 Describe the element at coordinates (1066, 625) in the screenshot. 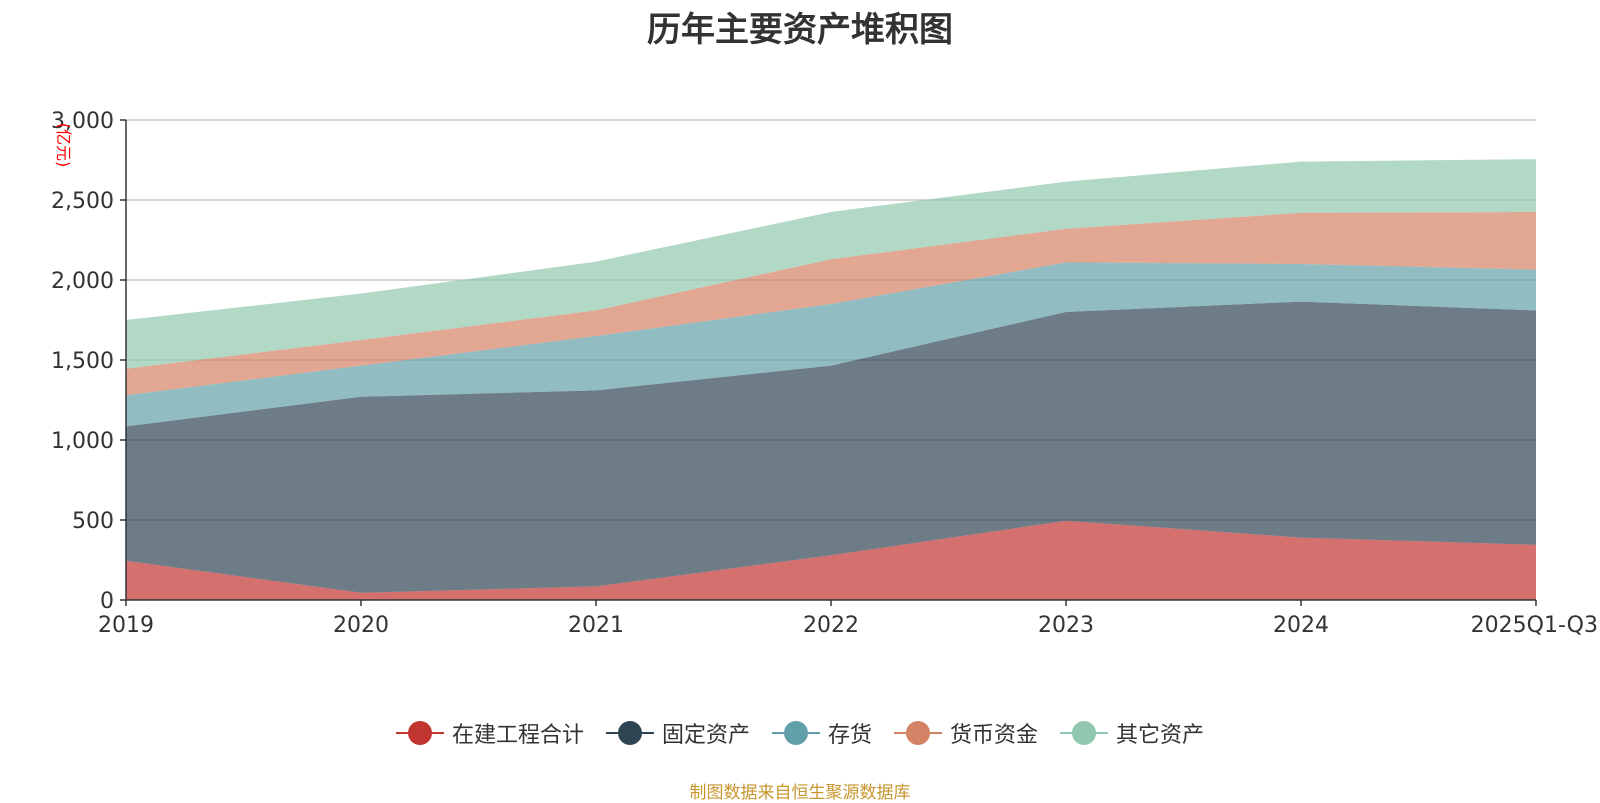

I see `x-tick-label: 2023` at that location.